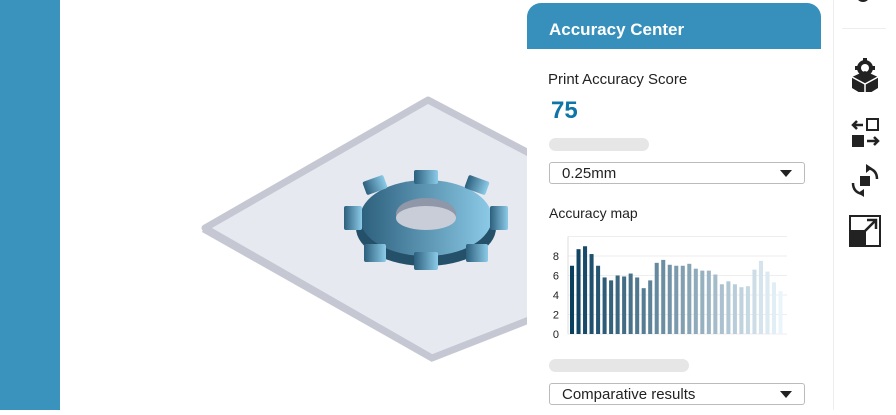  What do you see at coordinates (556, 335) in the screenshot?
I see `y-tick-label: 0` at bounding box center [556, 335].